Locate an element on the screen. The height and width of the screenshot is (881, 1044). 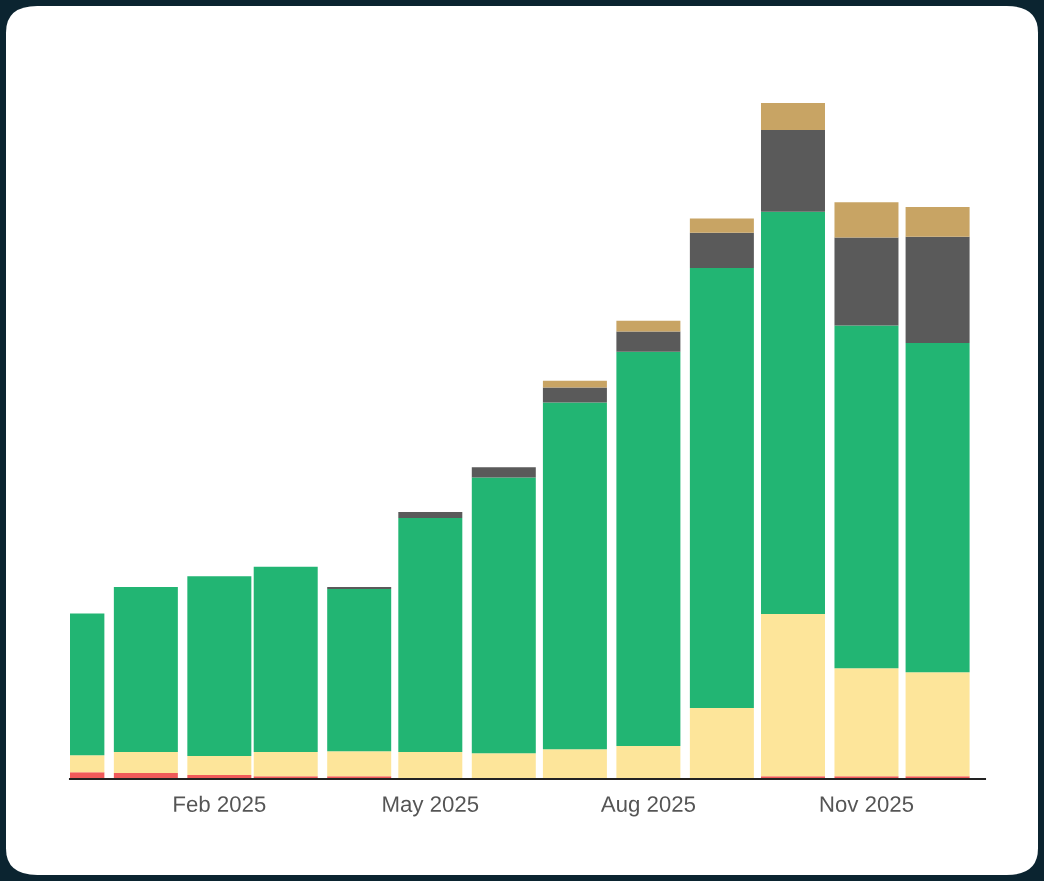
x-tick-label: Nov 2025 is located at coordinates (867, 804).